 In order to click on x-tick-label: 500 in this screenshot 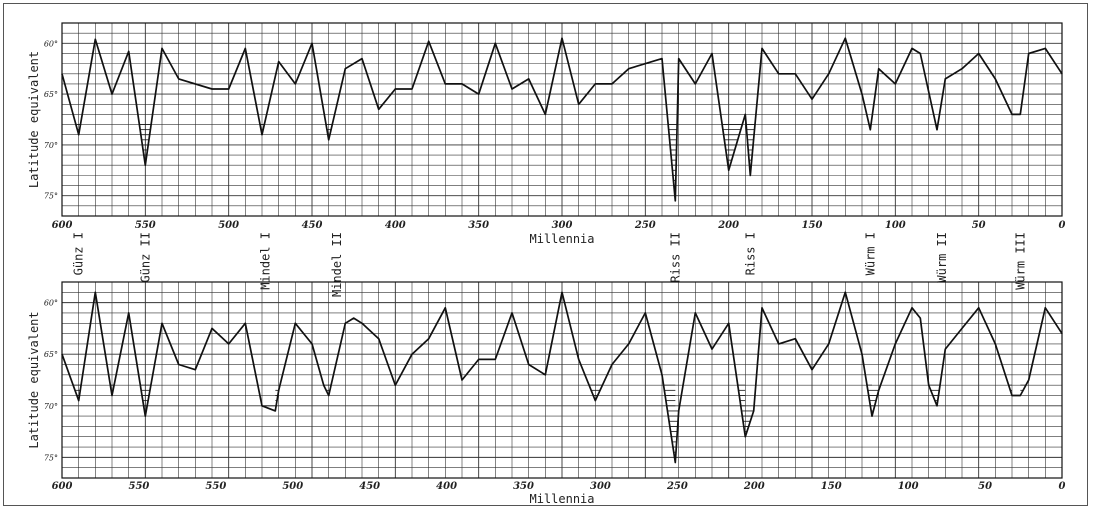, I will do `click(228, 225)`.